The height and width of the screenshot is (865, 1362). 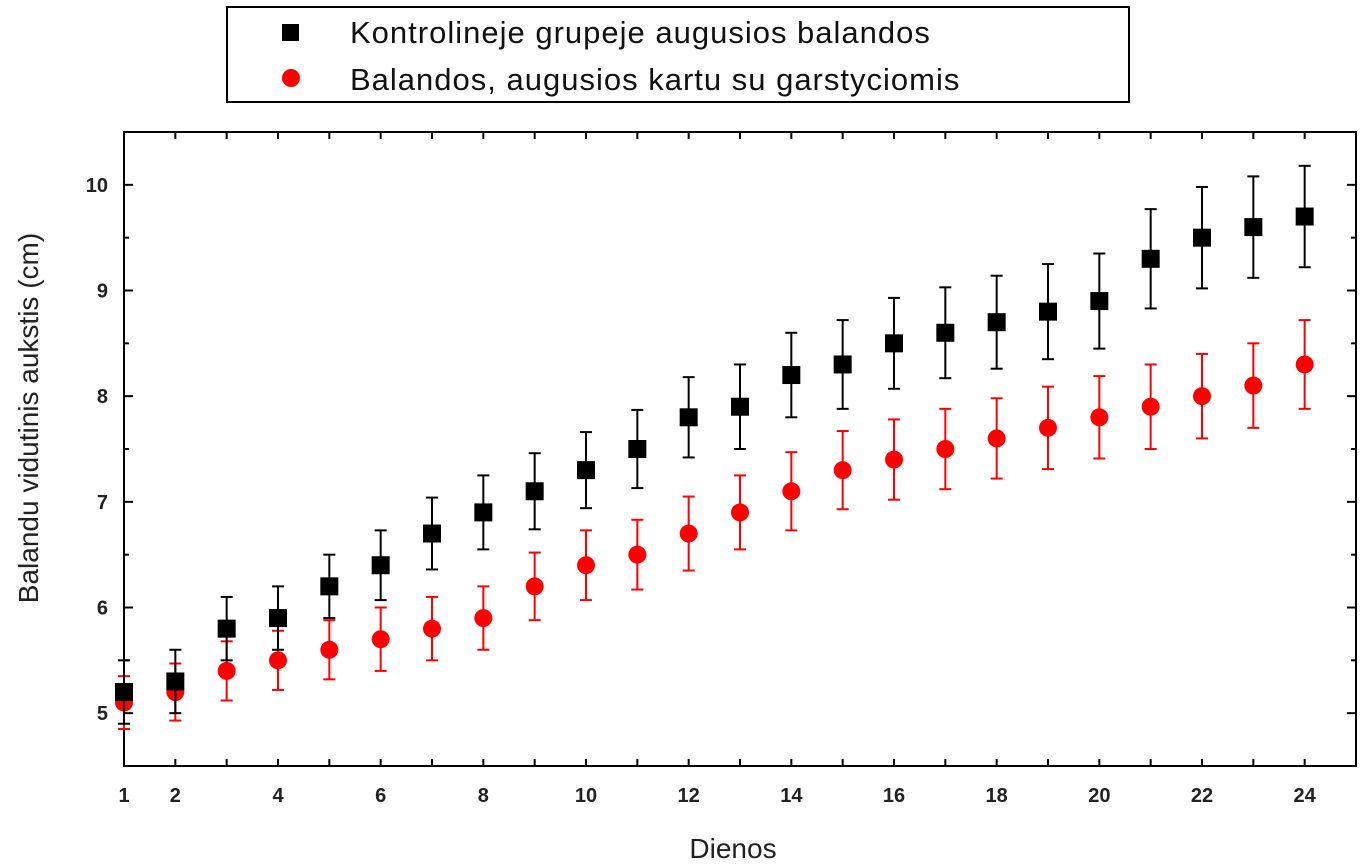 What do you see at coordinates (291, 78) in the screenshot?
I see `legend-marker-mustard` at bounding box center [291, 78].